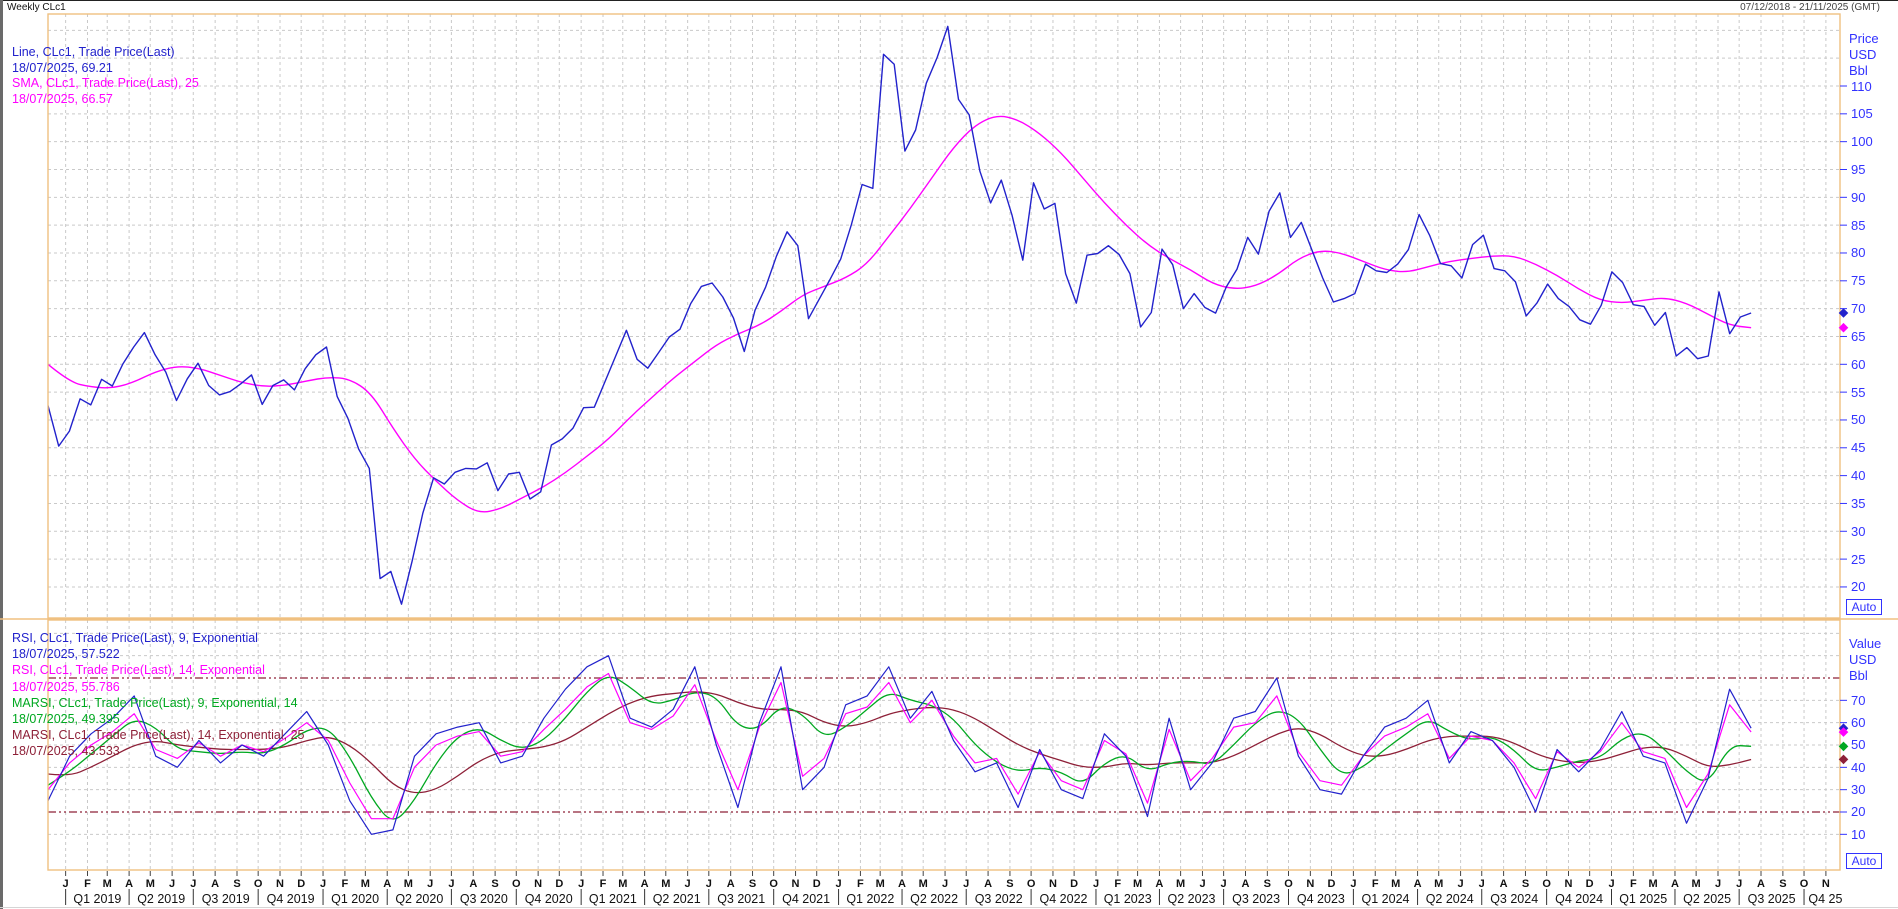  I want to click on indicator-panel-autoscale-button: Auto, so click(1864, 861).